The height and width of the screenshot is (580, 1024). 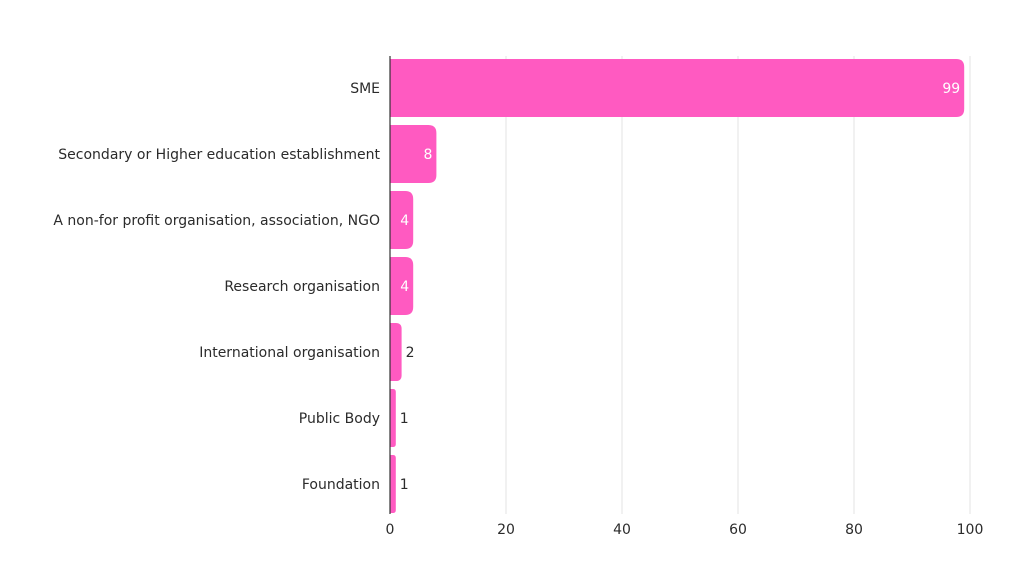 I want to click on x-tick-label: 60, so click(x=738, y=530).